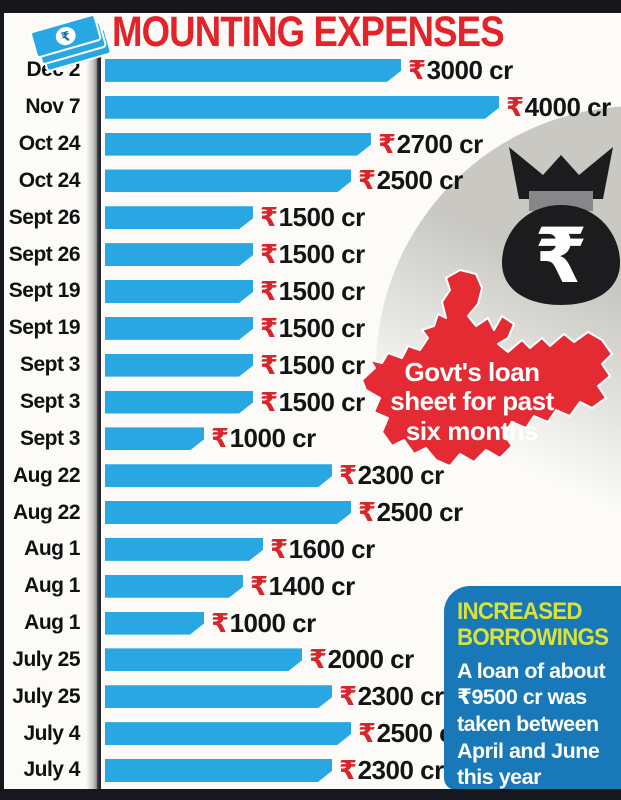  I want to click on row-value-label: ₹1600 cr, so click(322, 549).